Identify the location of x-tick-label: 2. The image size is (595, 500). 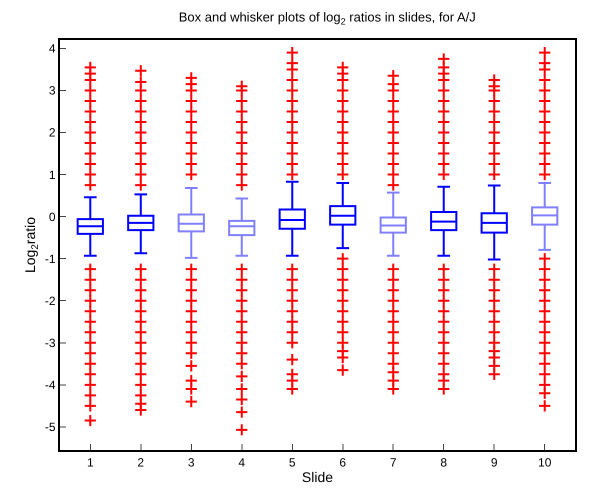
(140, 462).